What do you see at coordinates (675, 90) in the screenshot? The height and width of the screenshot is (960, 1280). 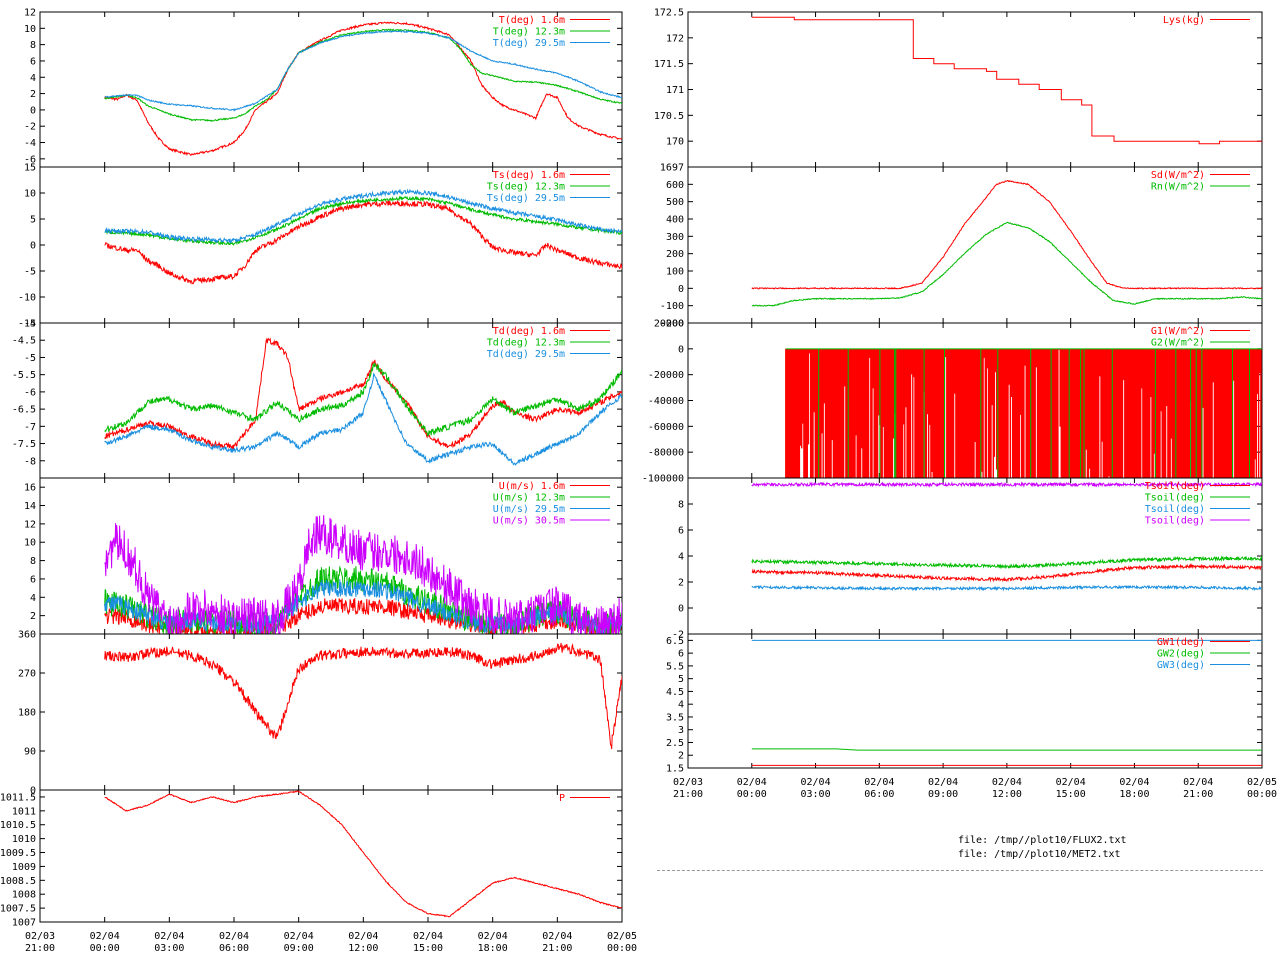 I see `y-tick-label: 171` at bounding box center [675, 90].